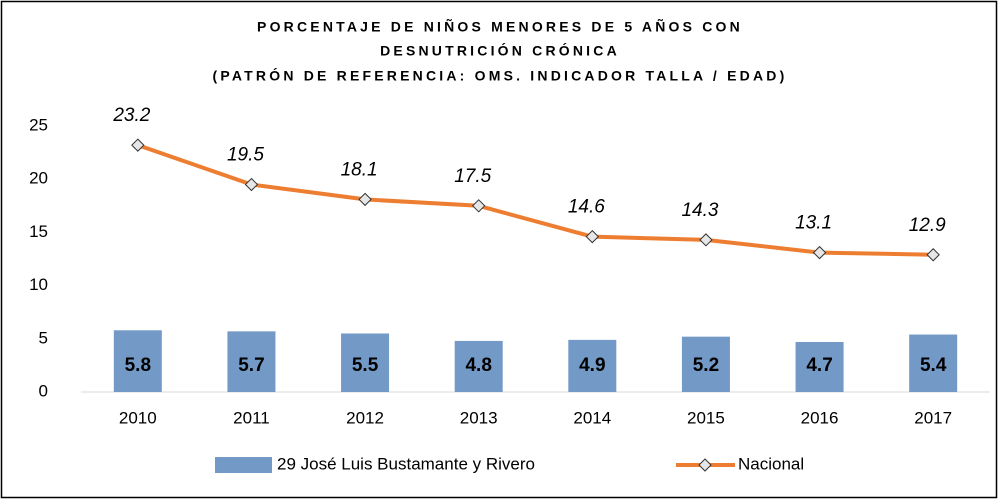 The width and height of the screenshot is (1003, 501). I want to click on data-label: 19.5, so click(245, 155).